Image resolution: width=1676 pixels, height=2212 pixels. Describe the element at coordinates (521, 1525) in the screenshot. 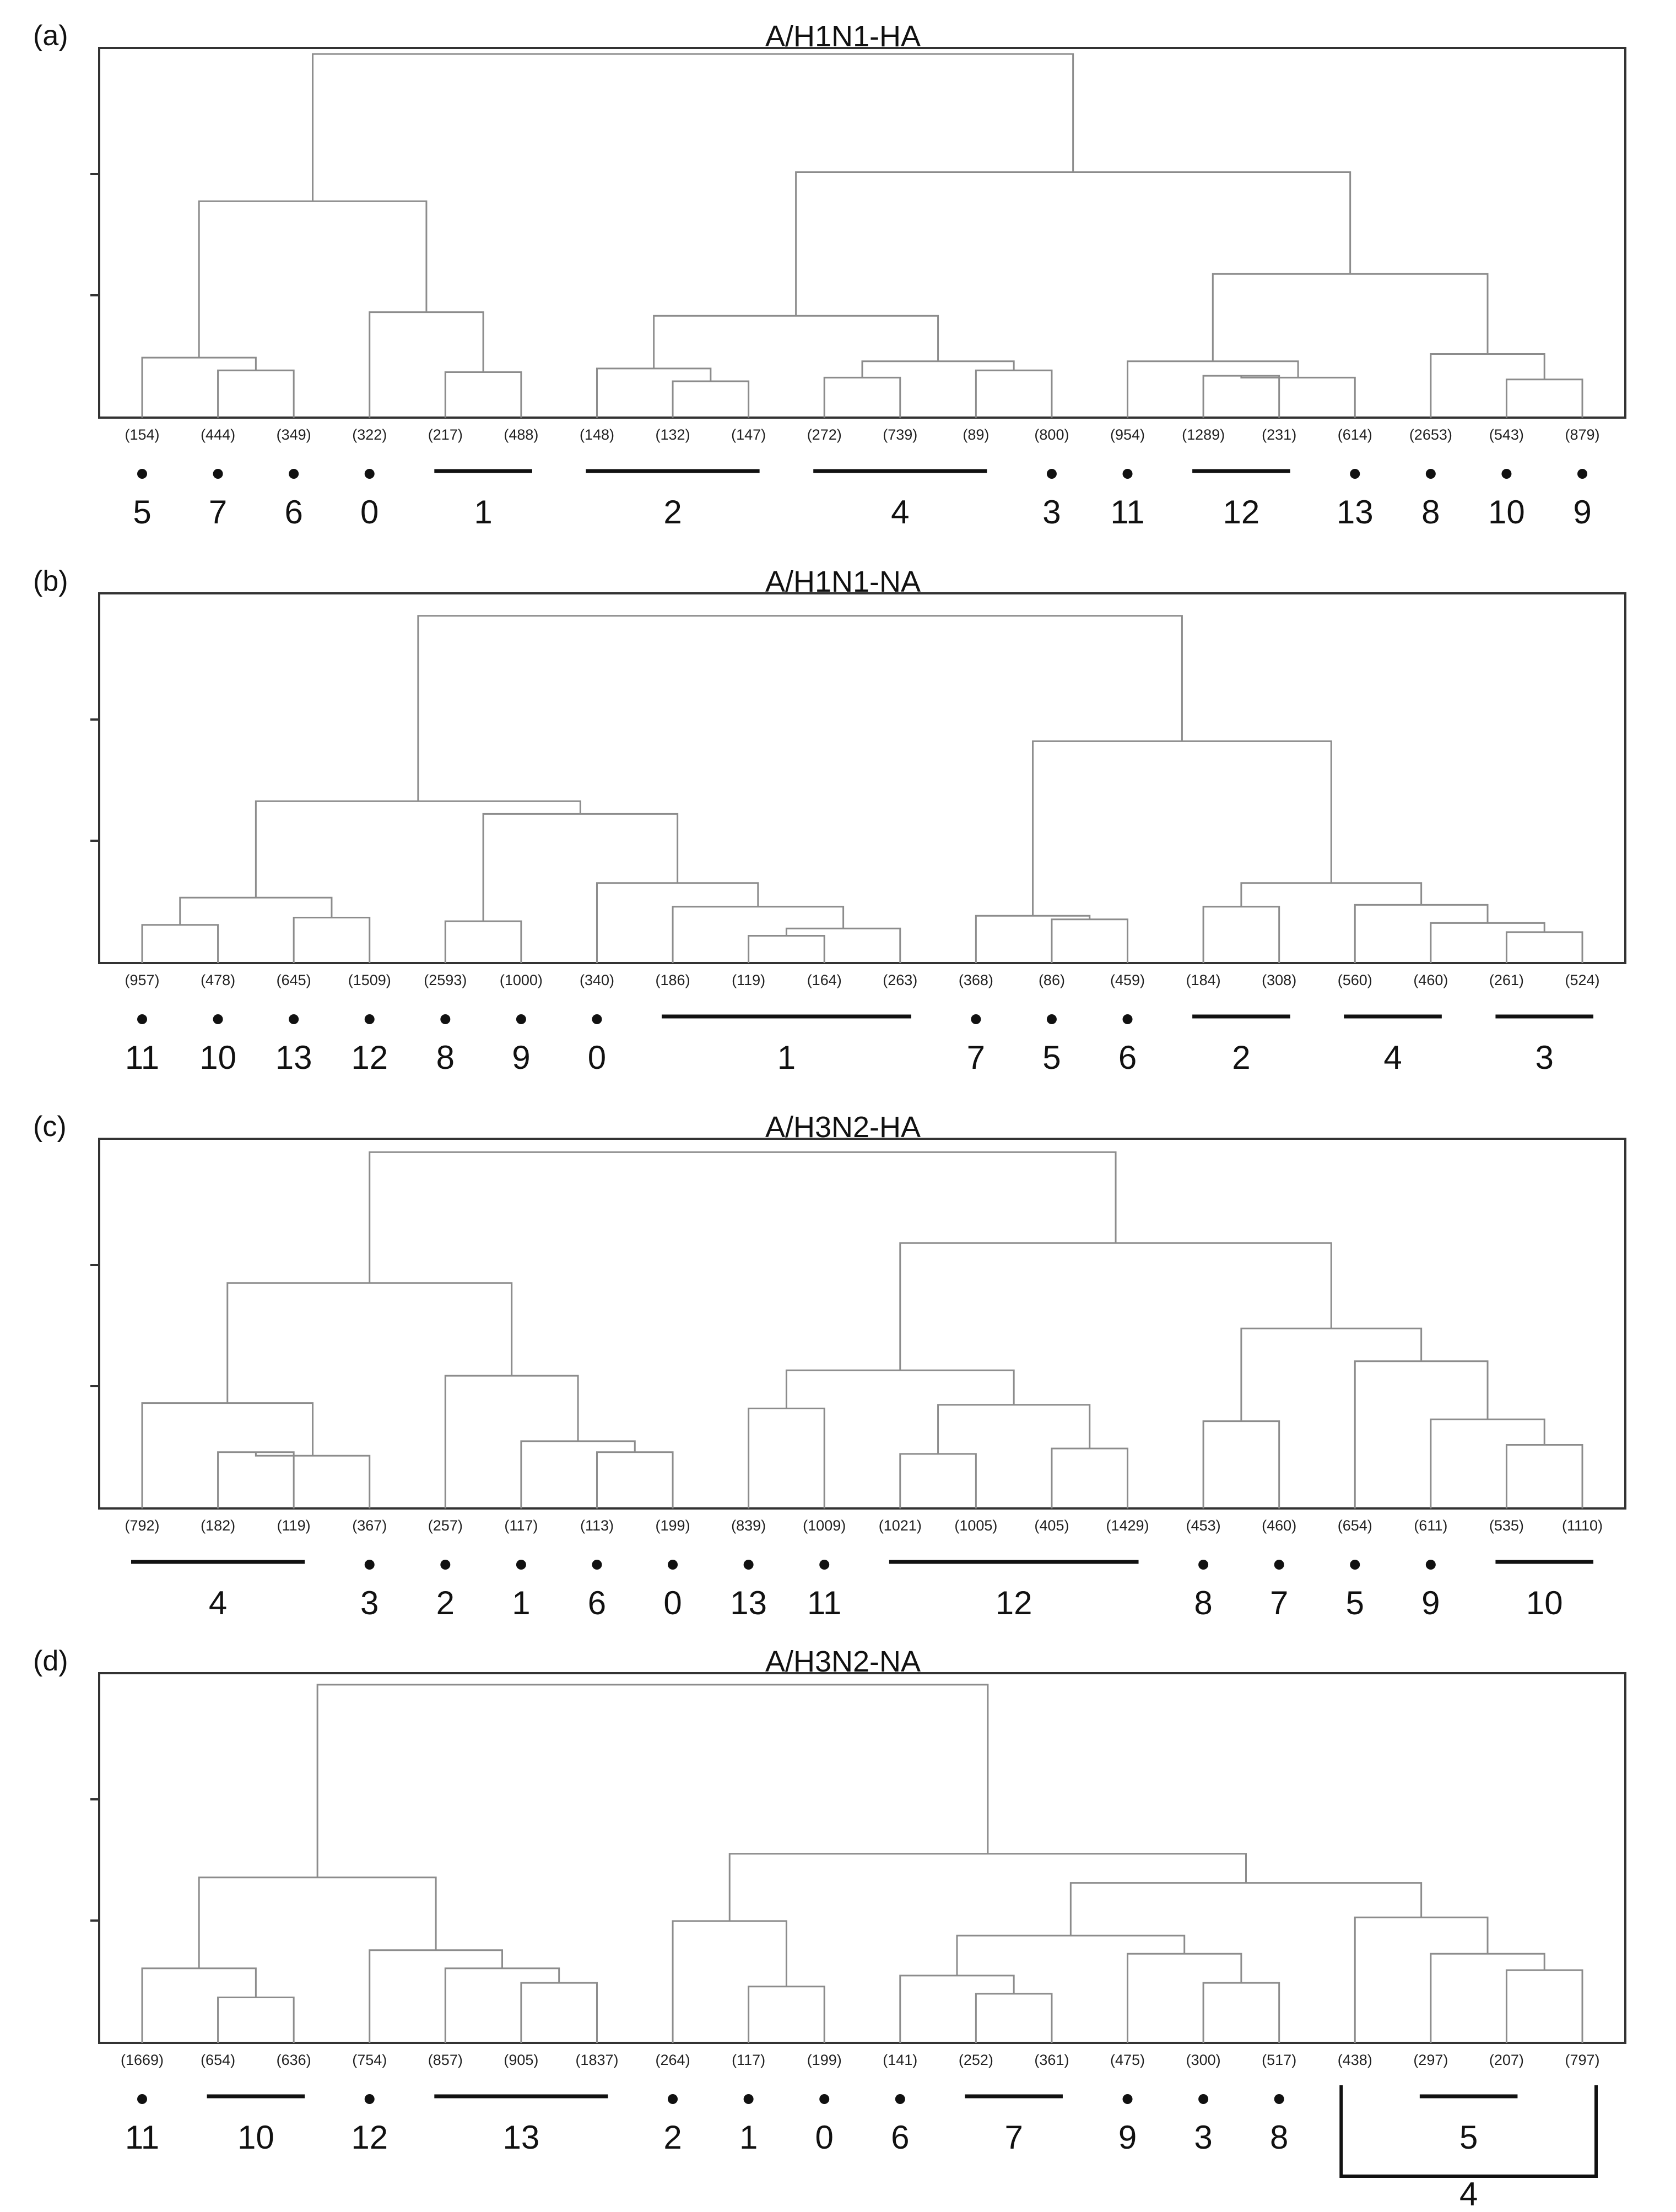

I see `leaf-count-label: (117)` at that location.